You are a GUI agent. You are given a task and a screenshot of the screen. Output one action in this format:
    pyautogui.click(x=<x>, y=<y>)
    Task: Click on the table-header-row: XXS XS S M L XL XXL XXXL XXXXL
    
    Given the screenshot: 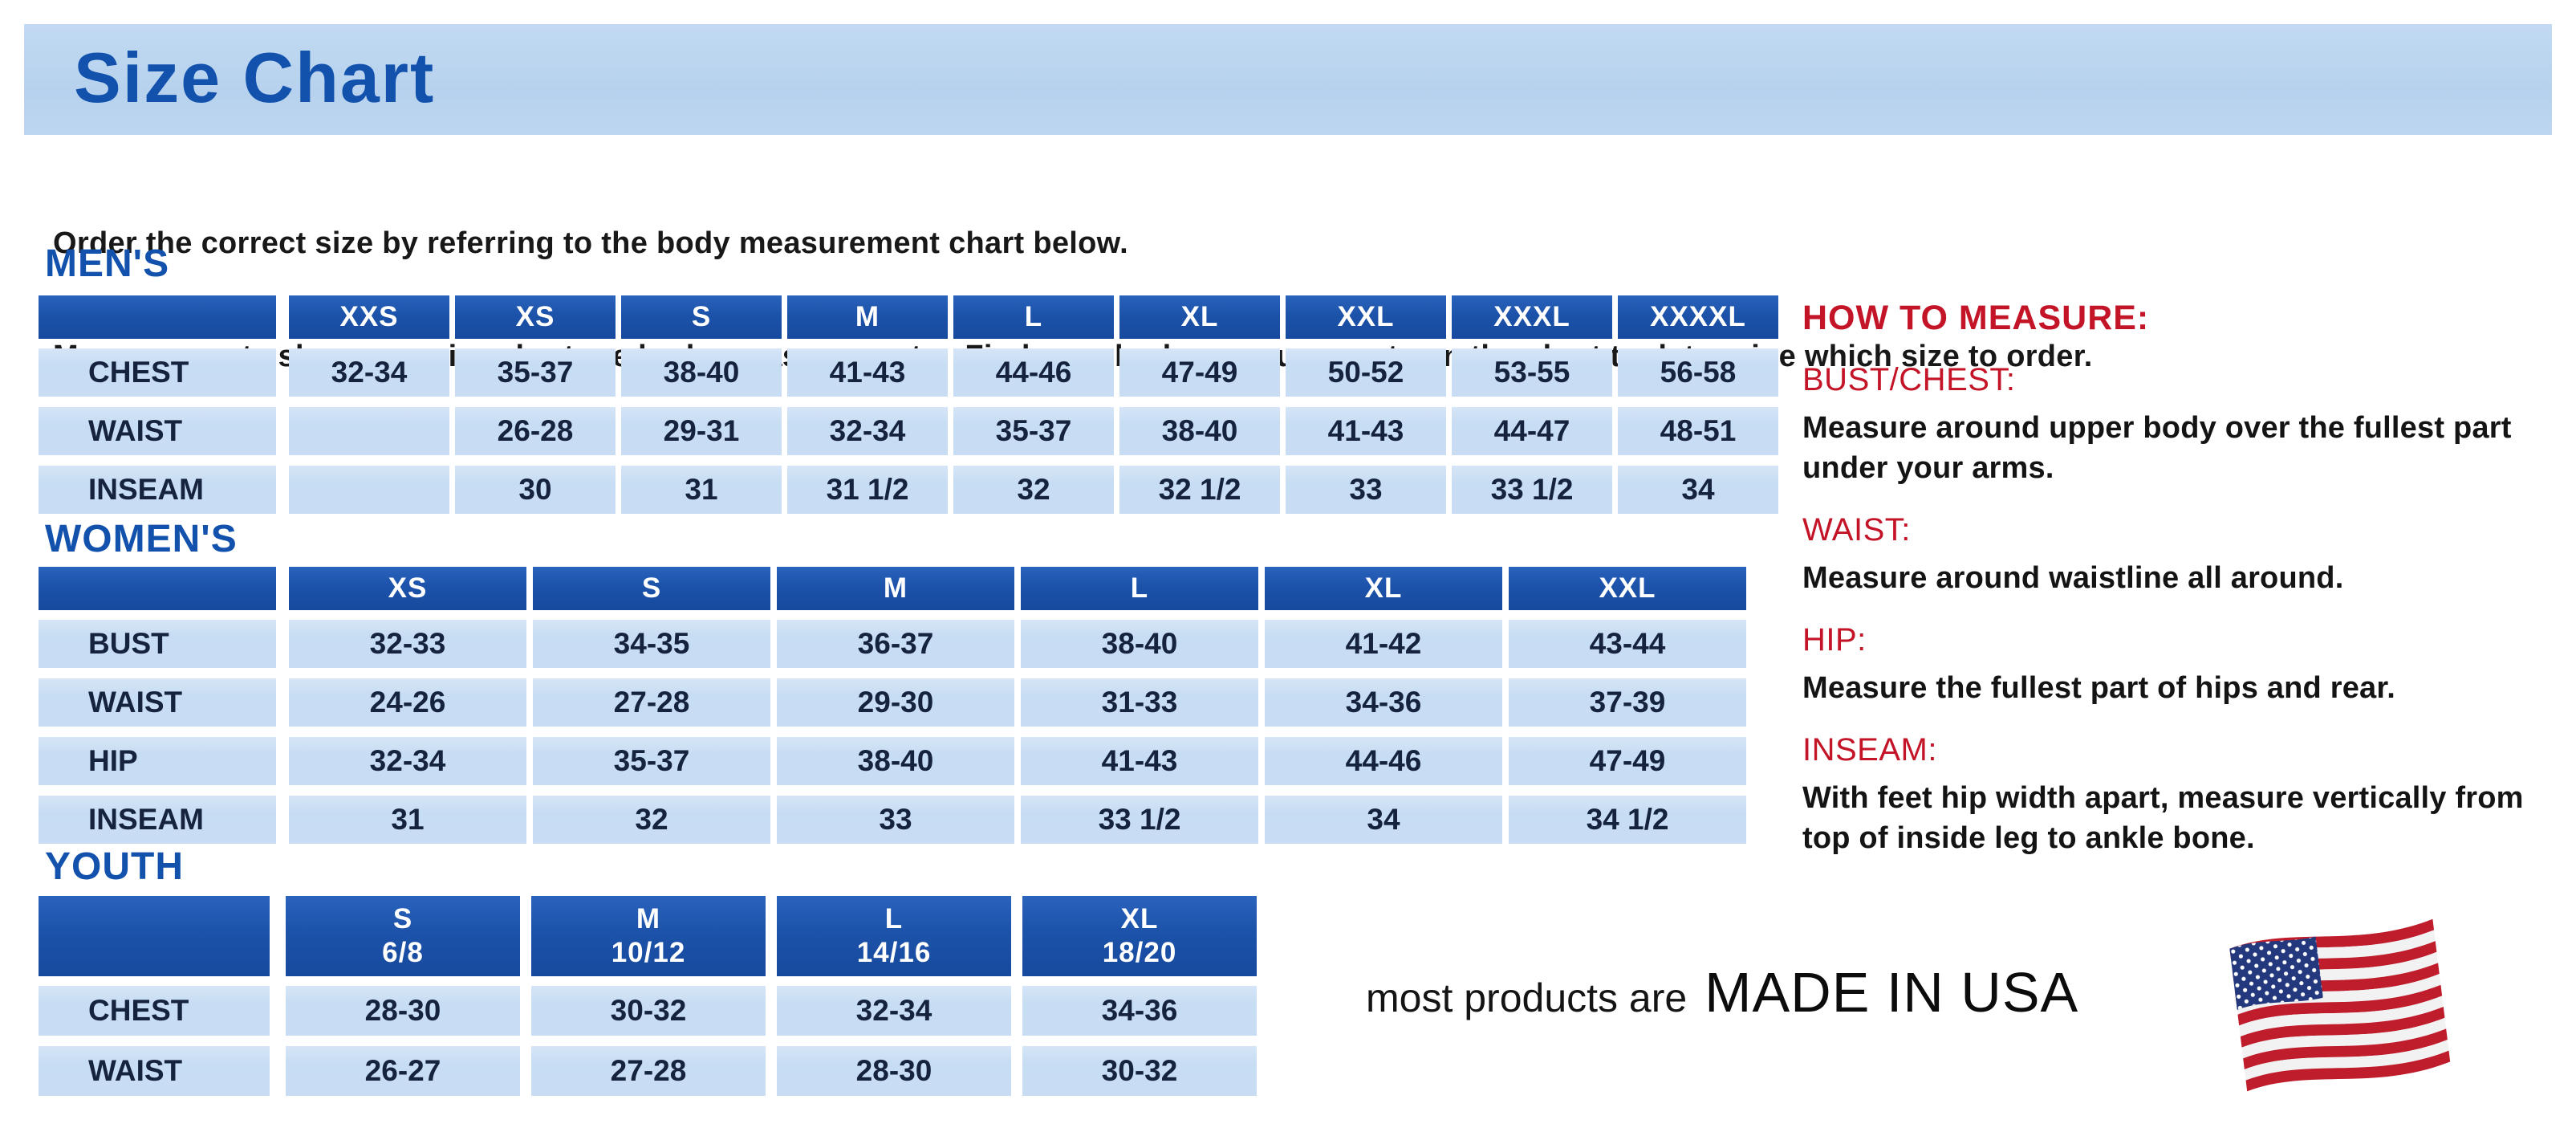 What is the action you would take?
    pyautogui.click(x=912, y=317)
    